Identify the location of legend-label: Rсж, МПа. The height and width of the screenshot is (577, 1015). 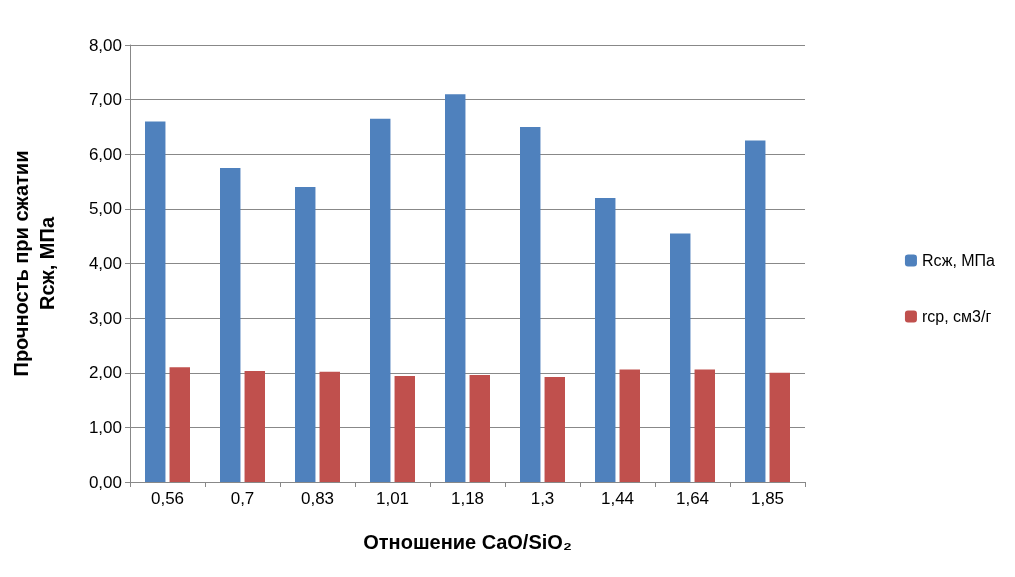
(958, 260).